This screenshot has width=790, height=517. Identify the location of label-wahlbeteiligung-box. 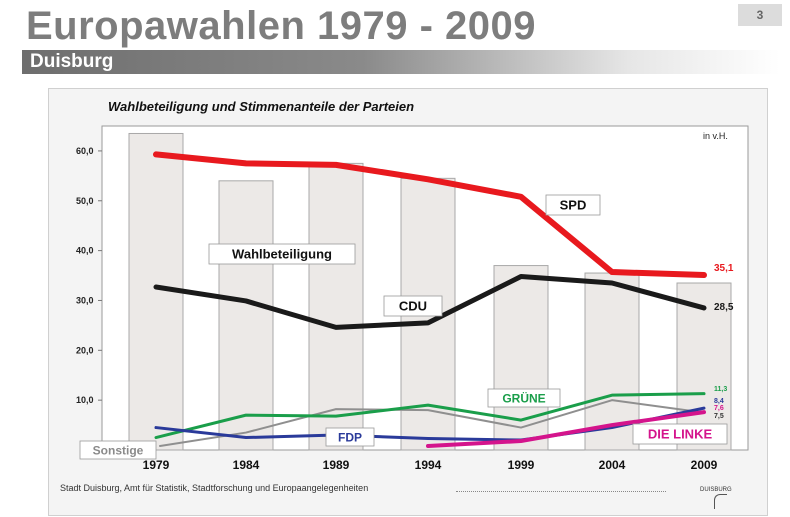
(282, 254).